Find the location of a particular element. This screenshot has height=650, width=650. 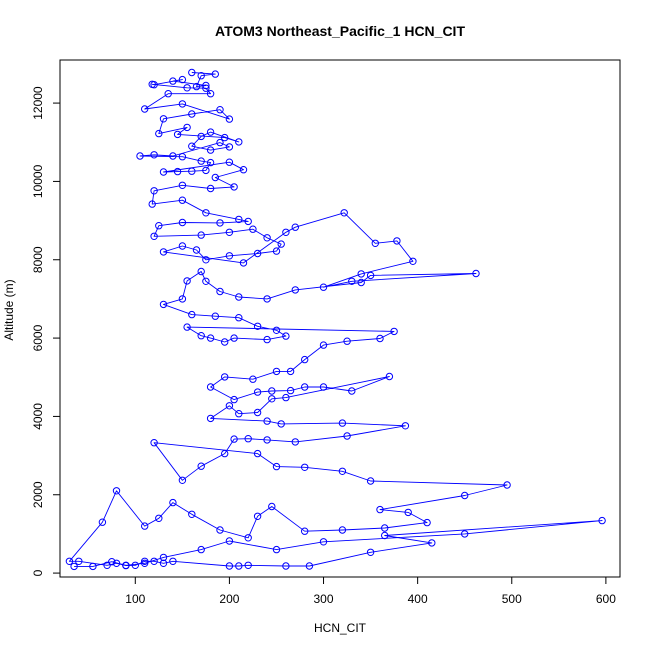

y-tick-label: 2000 is located at coordinates (38, 494).